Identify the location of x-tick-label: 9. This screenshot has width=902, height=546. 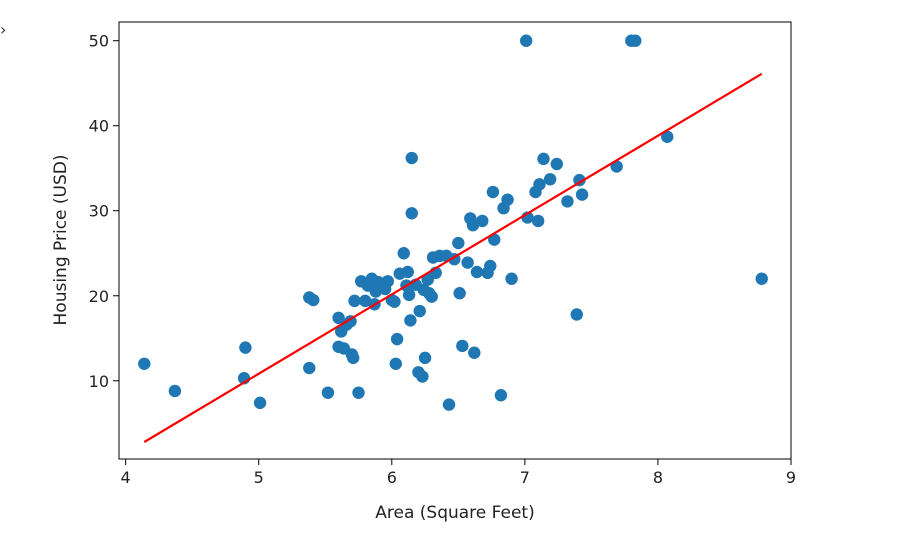
(791, 477).